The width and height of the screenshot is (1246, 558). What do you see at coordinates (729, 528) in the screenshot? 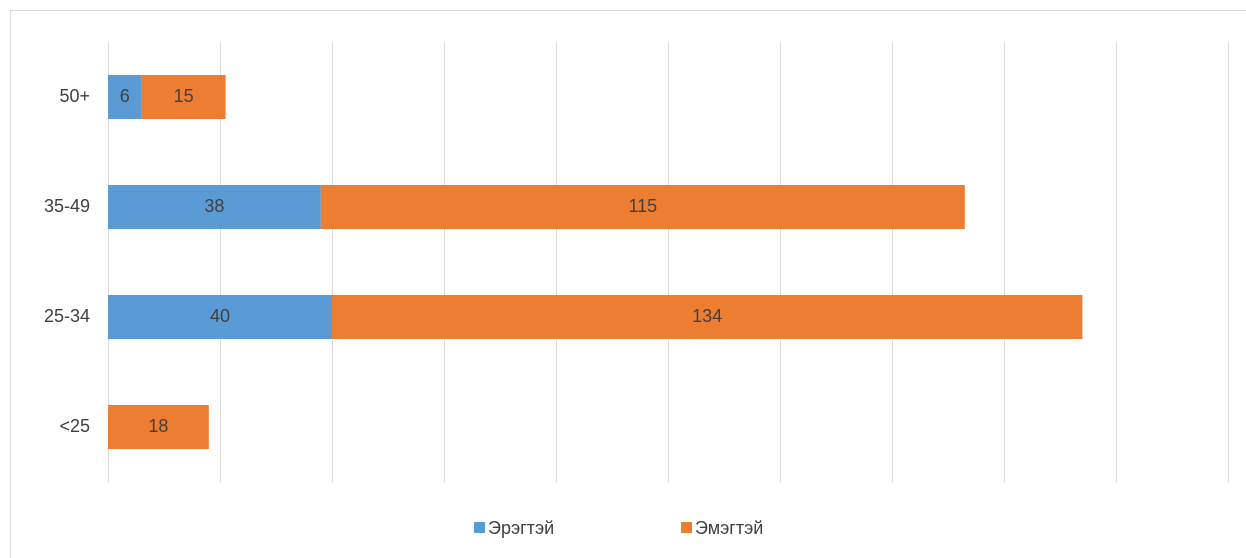
I see `legend-label: Эмэгтэй` at bounding box center [729, 528].